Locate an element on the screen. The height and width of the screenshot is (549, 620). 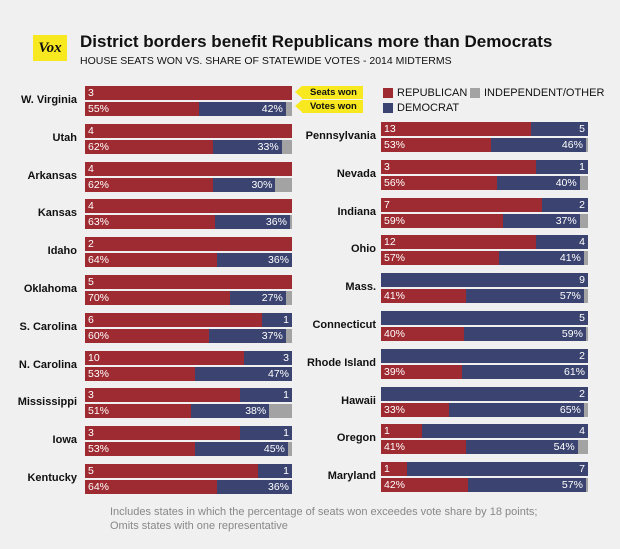
state-label-oklahoma: Oklahoma is located at coordinates (50, 289).